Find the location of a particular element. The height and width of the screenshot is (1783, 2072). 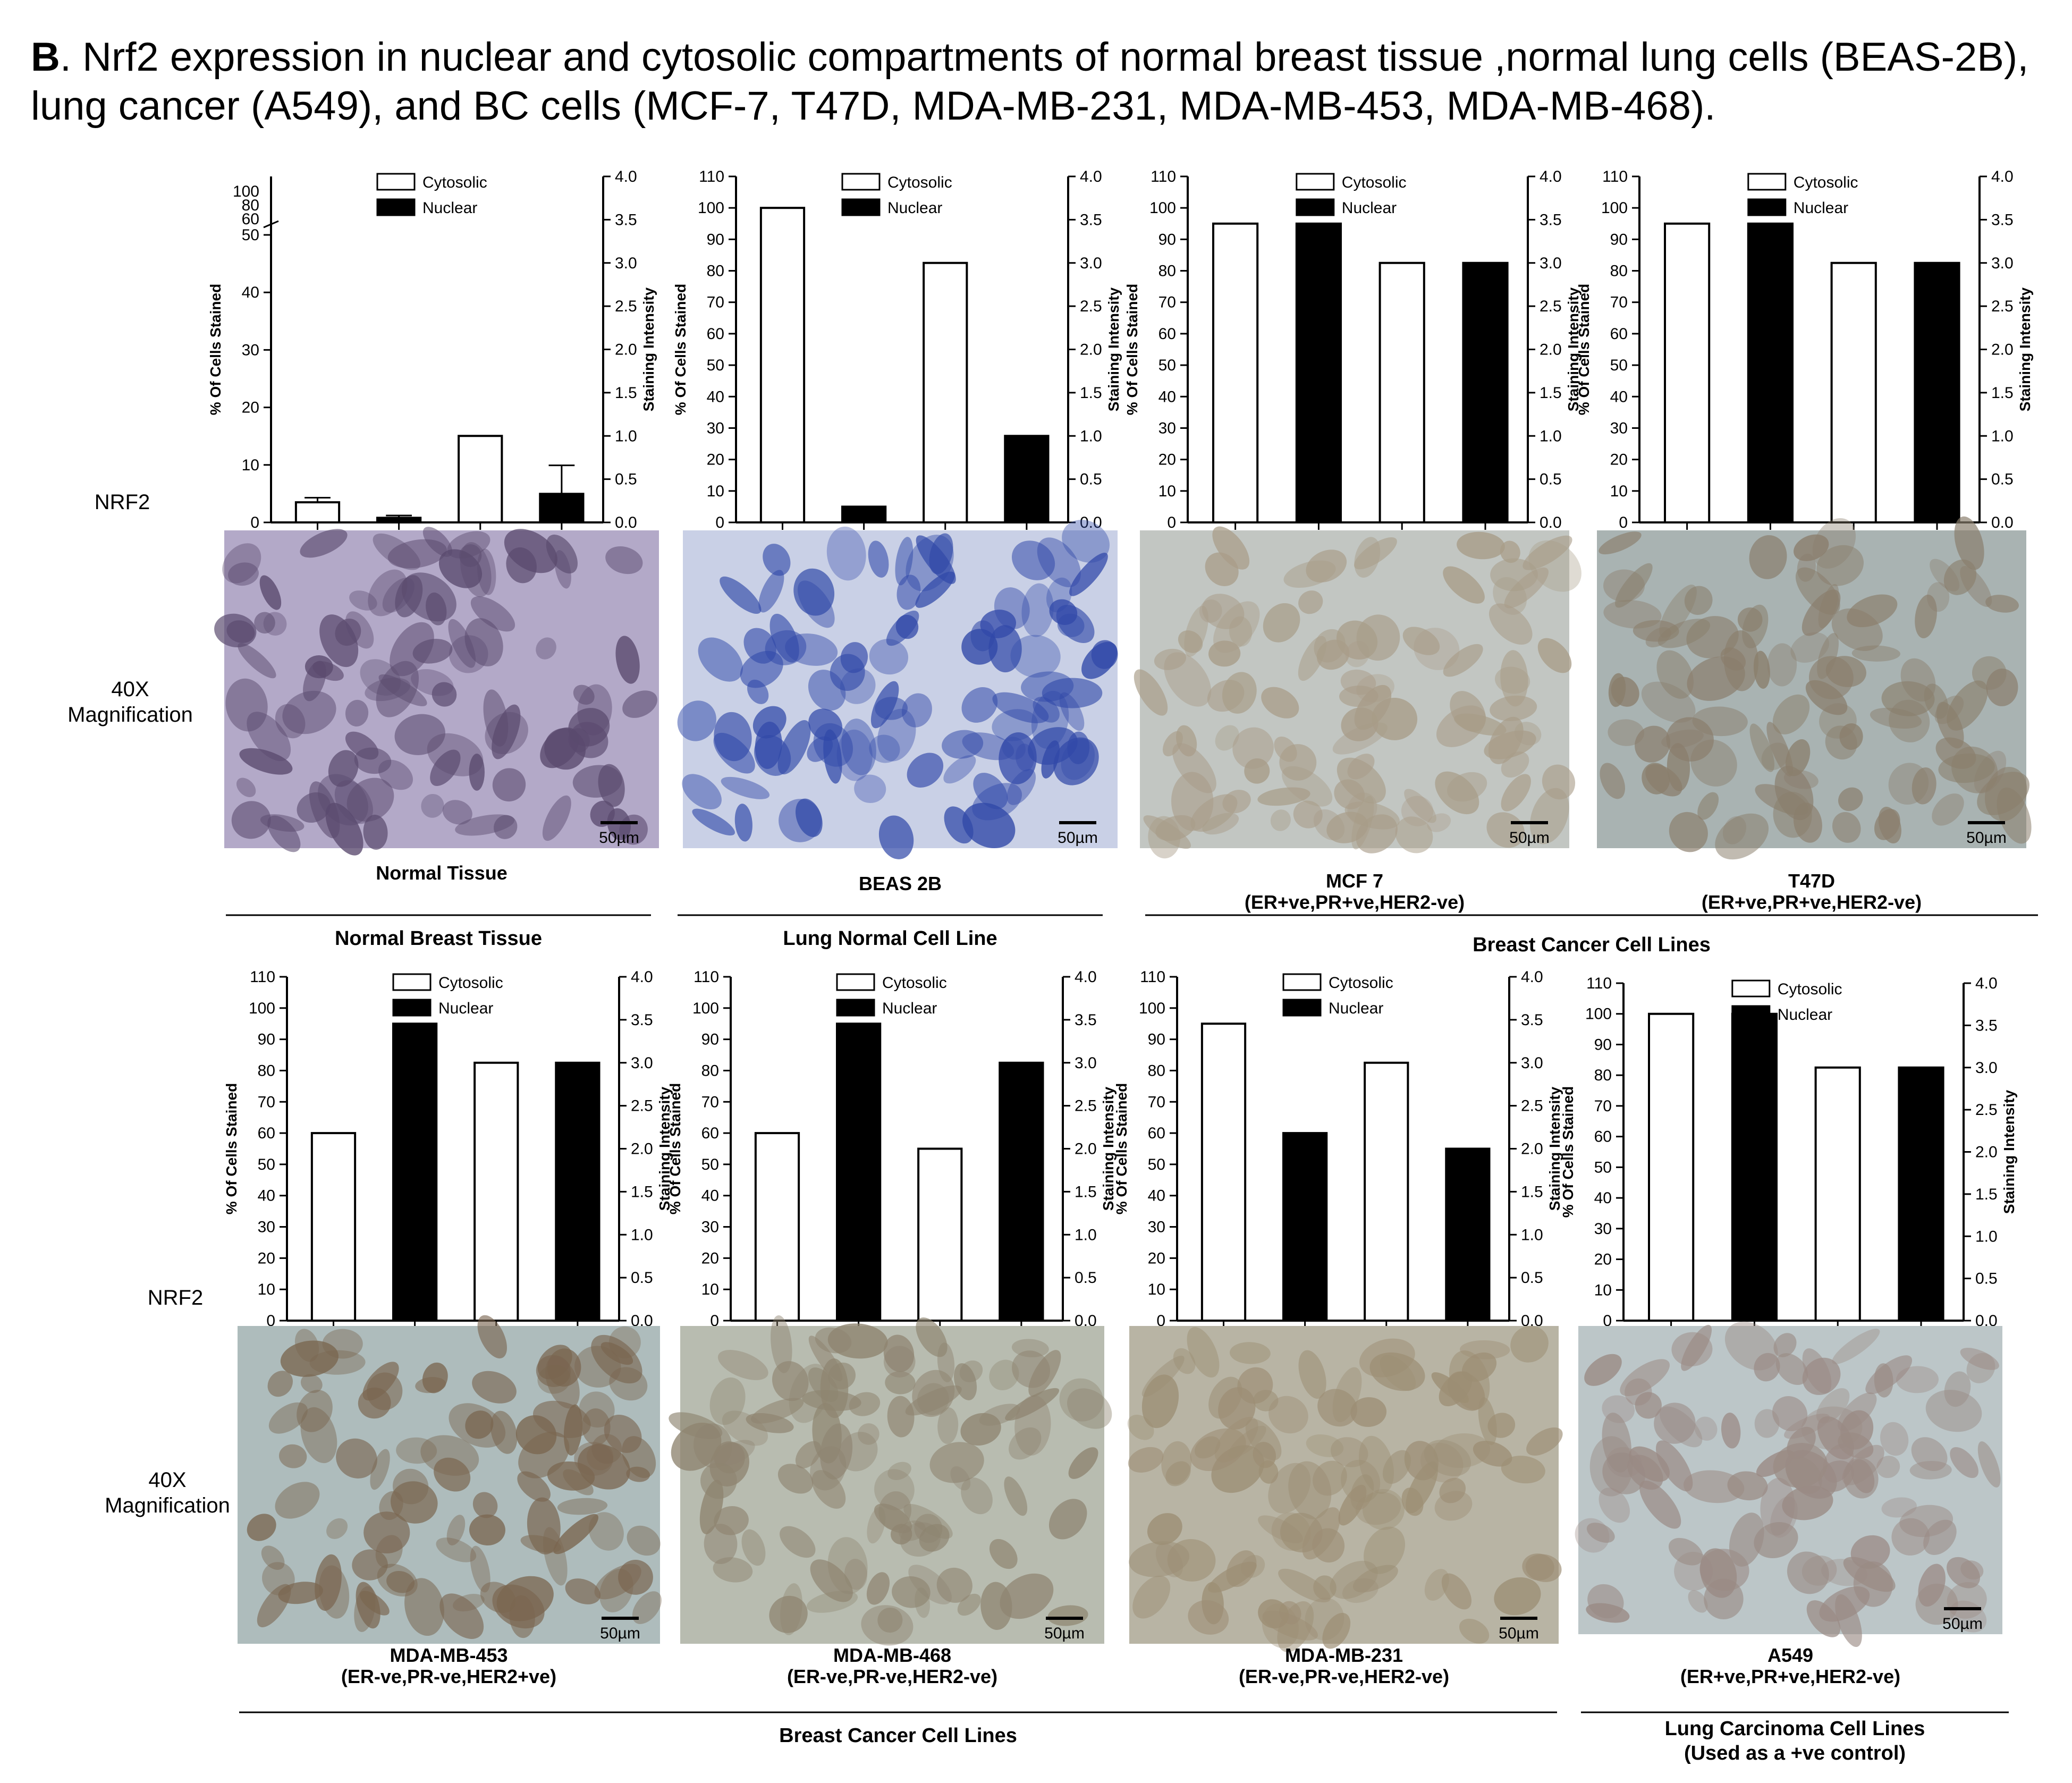

sample-subtitle: (ER-ve,PR-ve,HER2-ve) is located at coordinates (892, 1676).